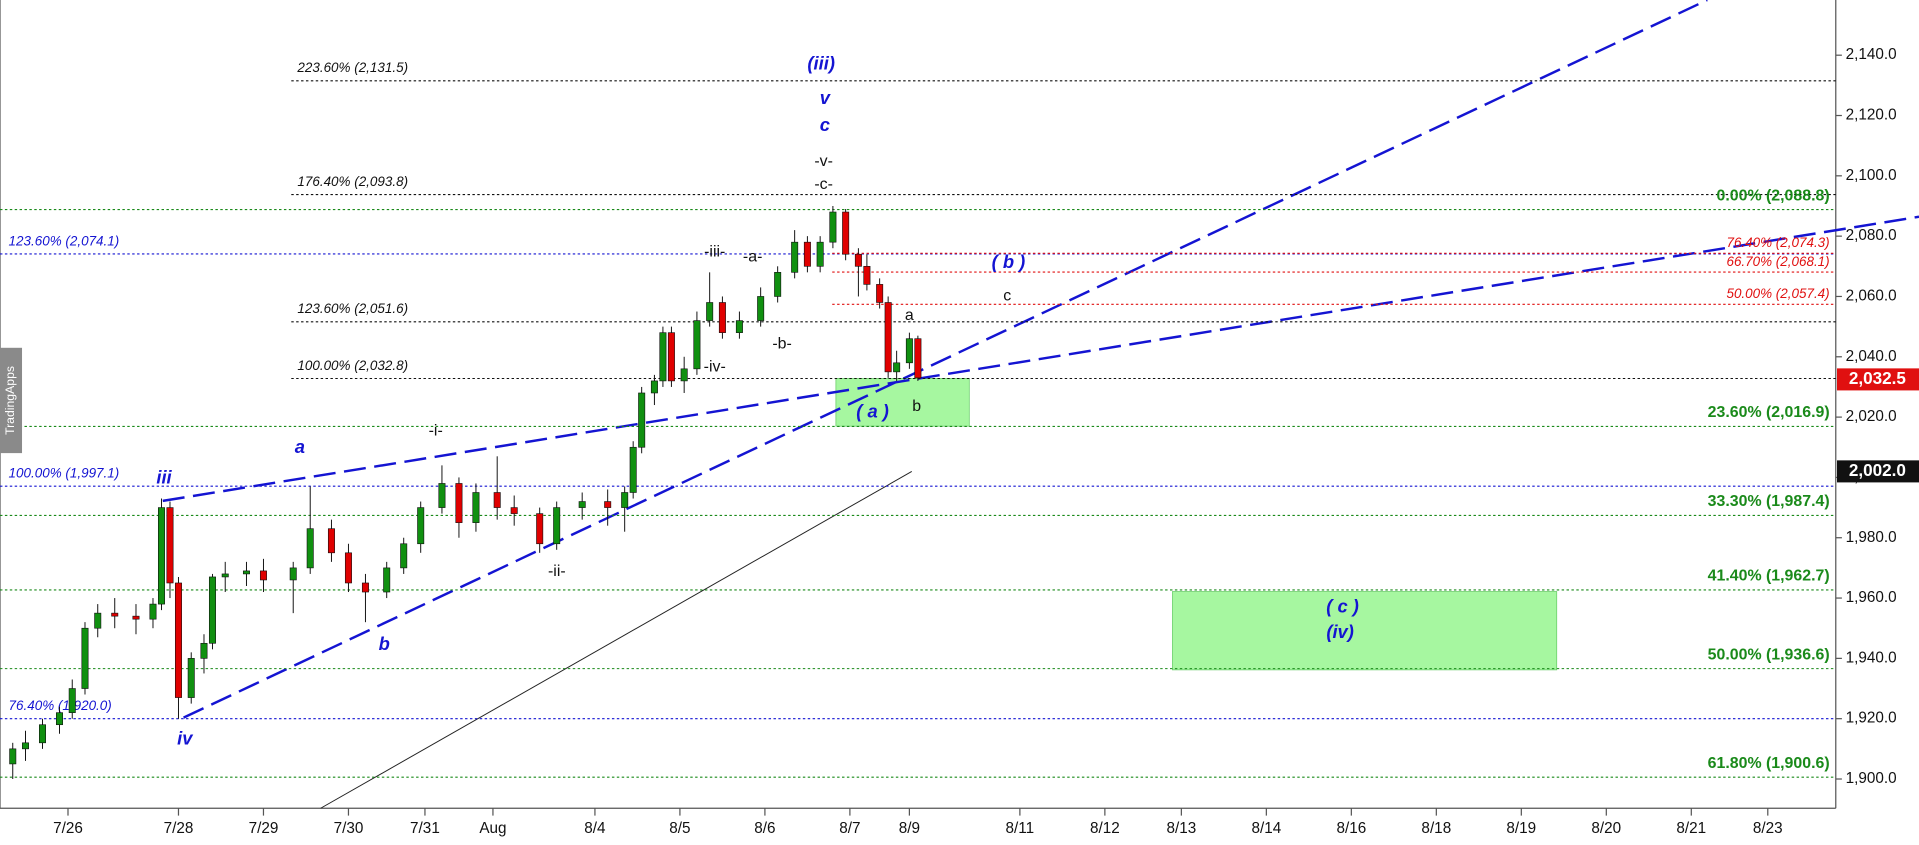  What do you see at coordinates (384, 643) in the screenshot?
I see `wave-label: b` at bounding box center [384, 643].